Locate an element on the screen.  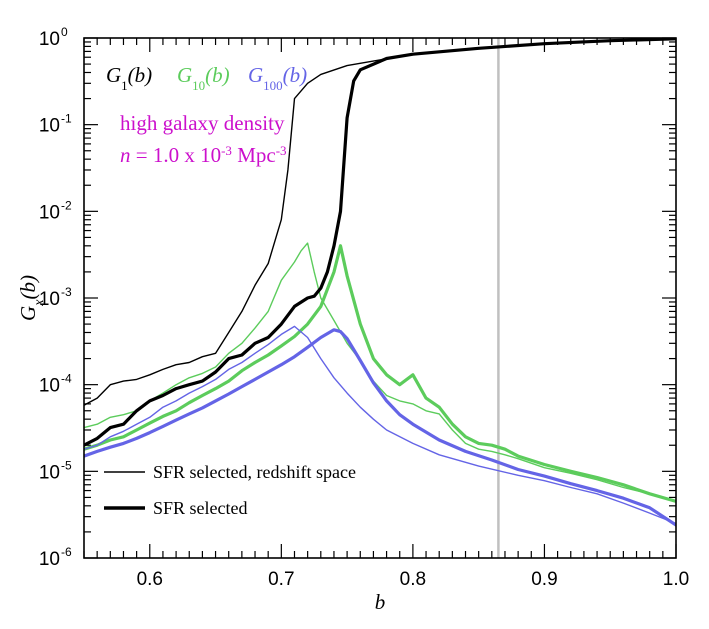
y-tick-exponent: -3 is located at coordinates (66, 292).